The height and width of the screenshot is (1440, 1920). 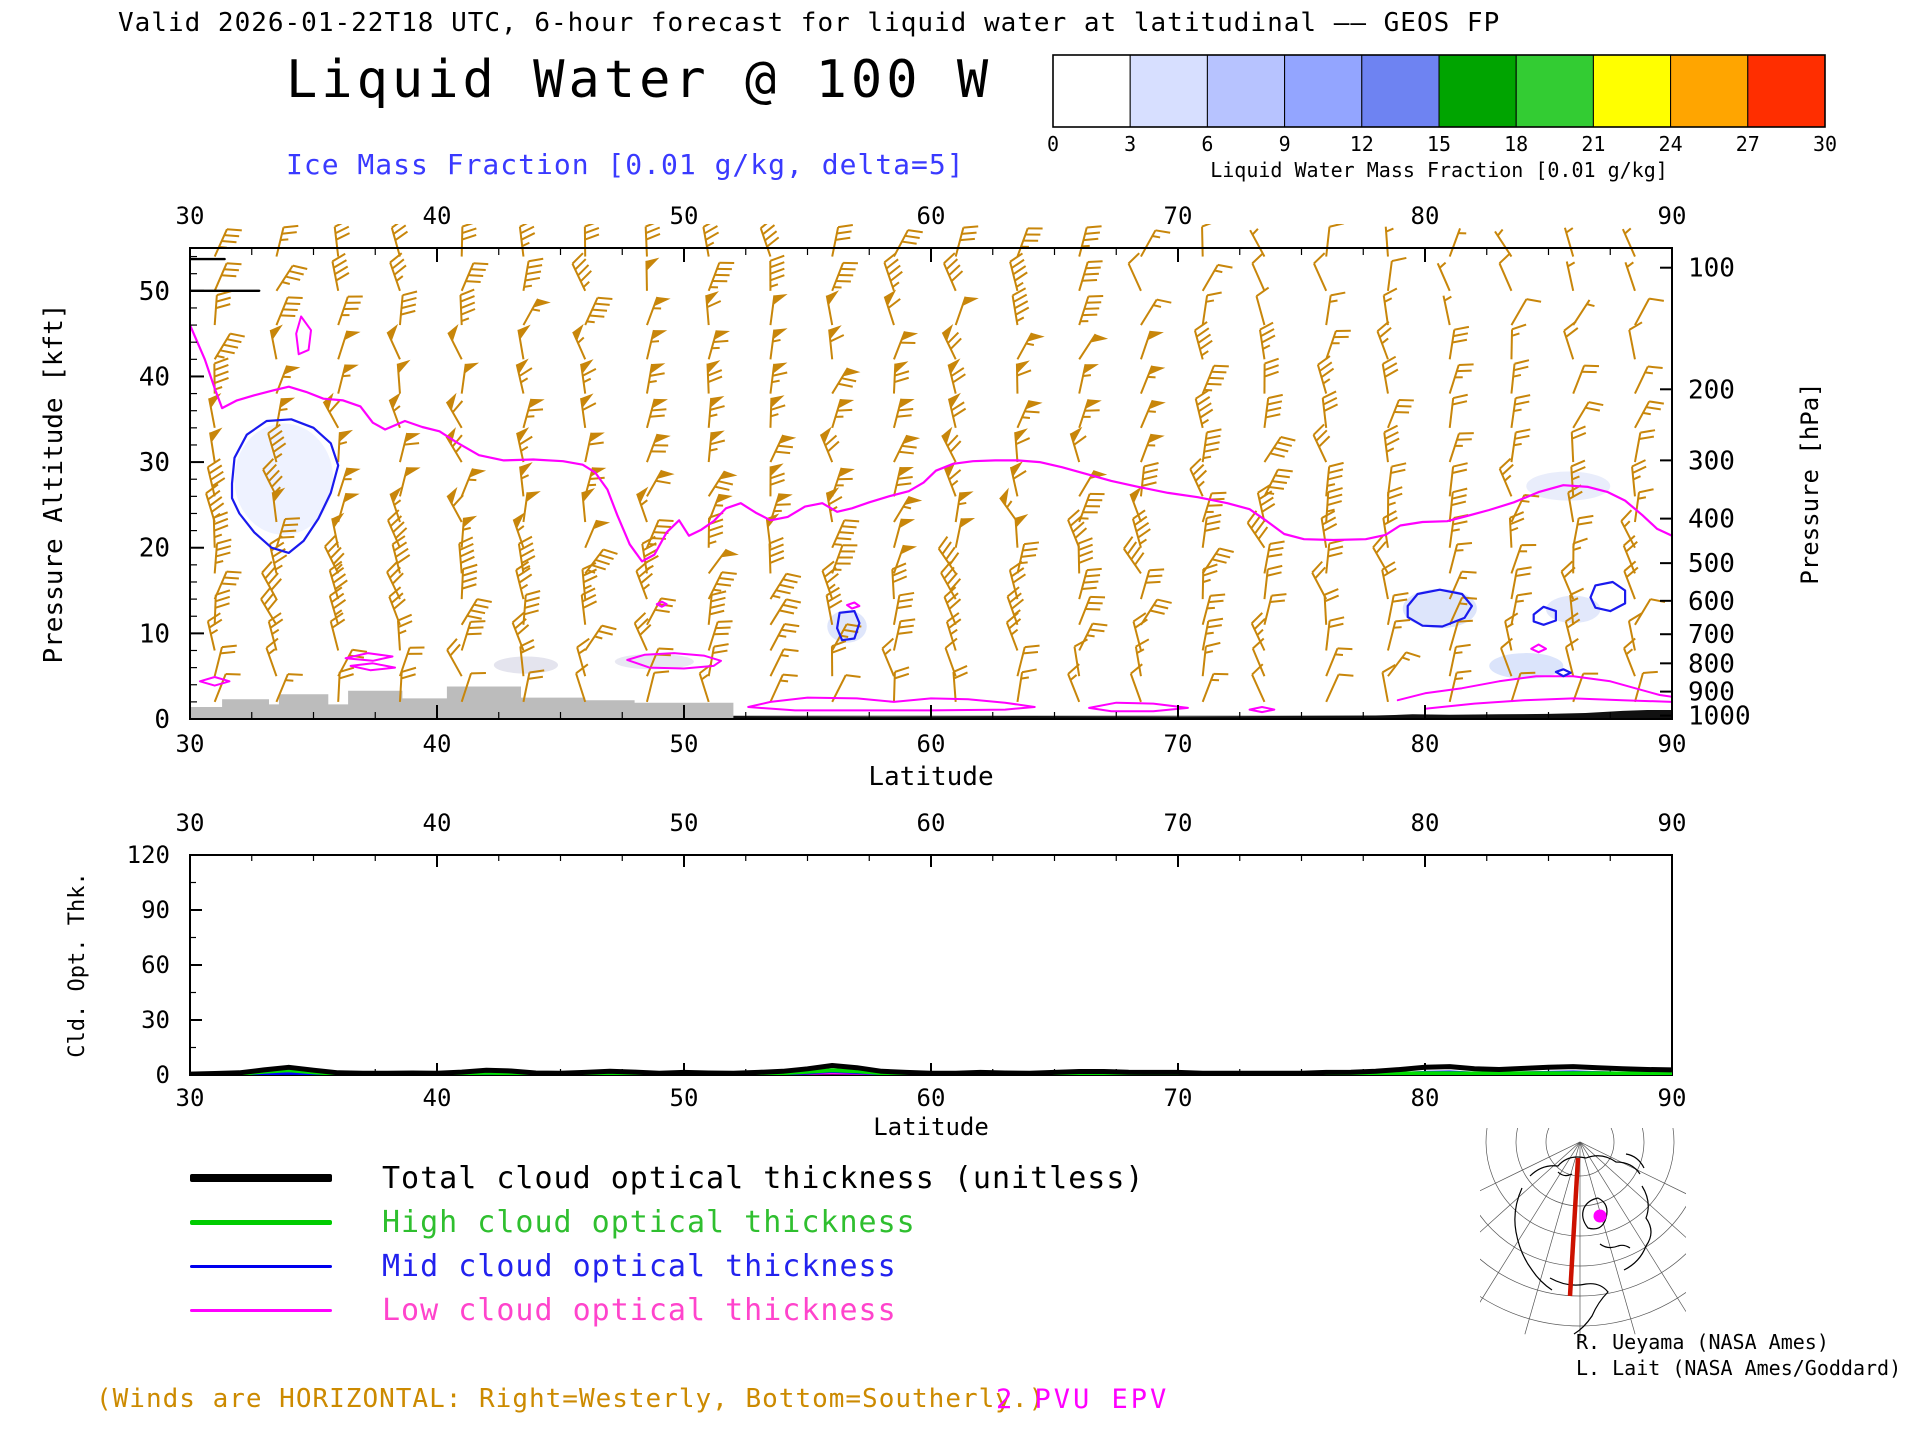 What do you see at coordinates (1711, 635) in the screenshot?
I see `svg-text: 700` at bounding box center [1711, 635].